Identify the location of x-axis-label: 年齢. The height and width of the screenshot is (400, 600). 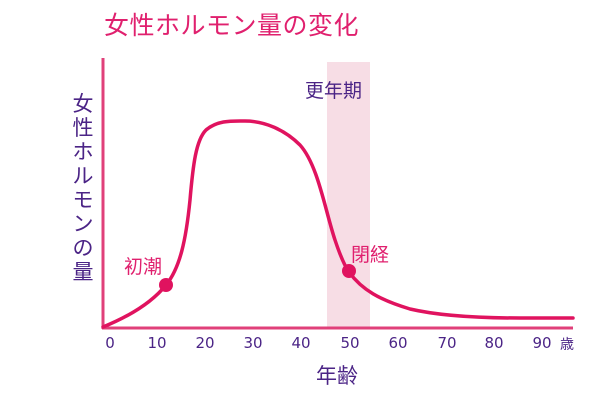
(337, 376).